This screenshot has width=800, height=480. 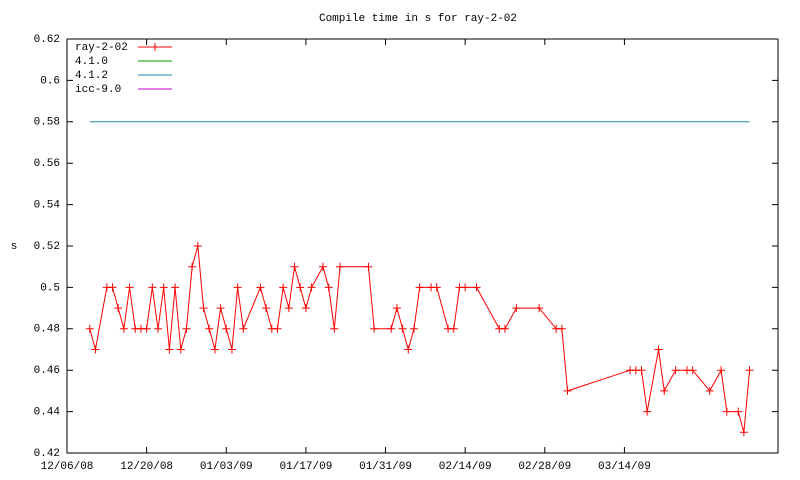 What do you see at coordinates (101, 48) in the screenshot?
I see `legend-label: ray-2-02` at bounding box center [101, 48].